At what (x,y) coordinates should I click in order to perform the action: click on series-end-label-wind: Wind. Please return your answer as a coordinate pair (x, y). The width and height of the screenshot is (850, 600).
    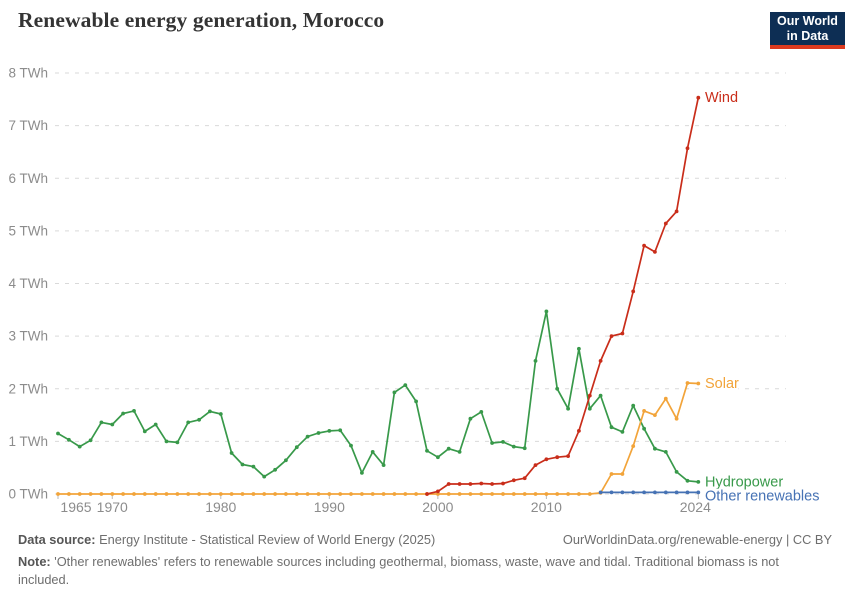
    Looking at the image, I should click on (721, 98).